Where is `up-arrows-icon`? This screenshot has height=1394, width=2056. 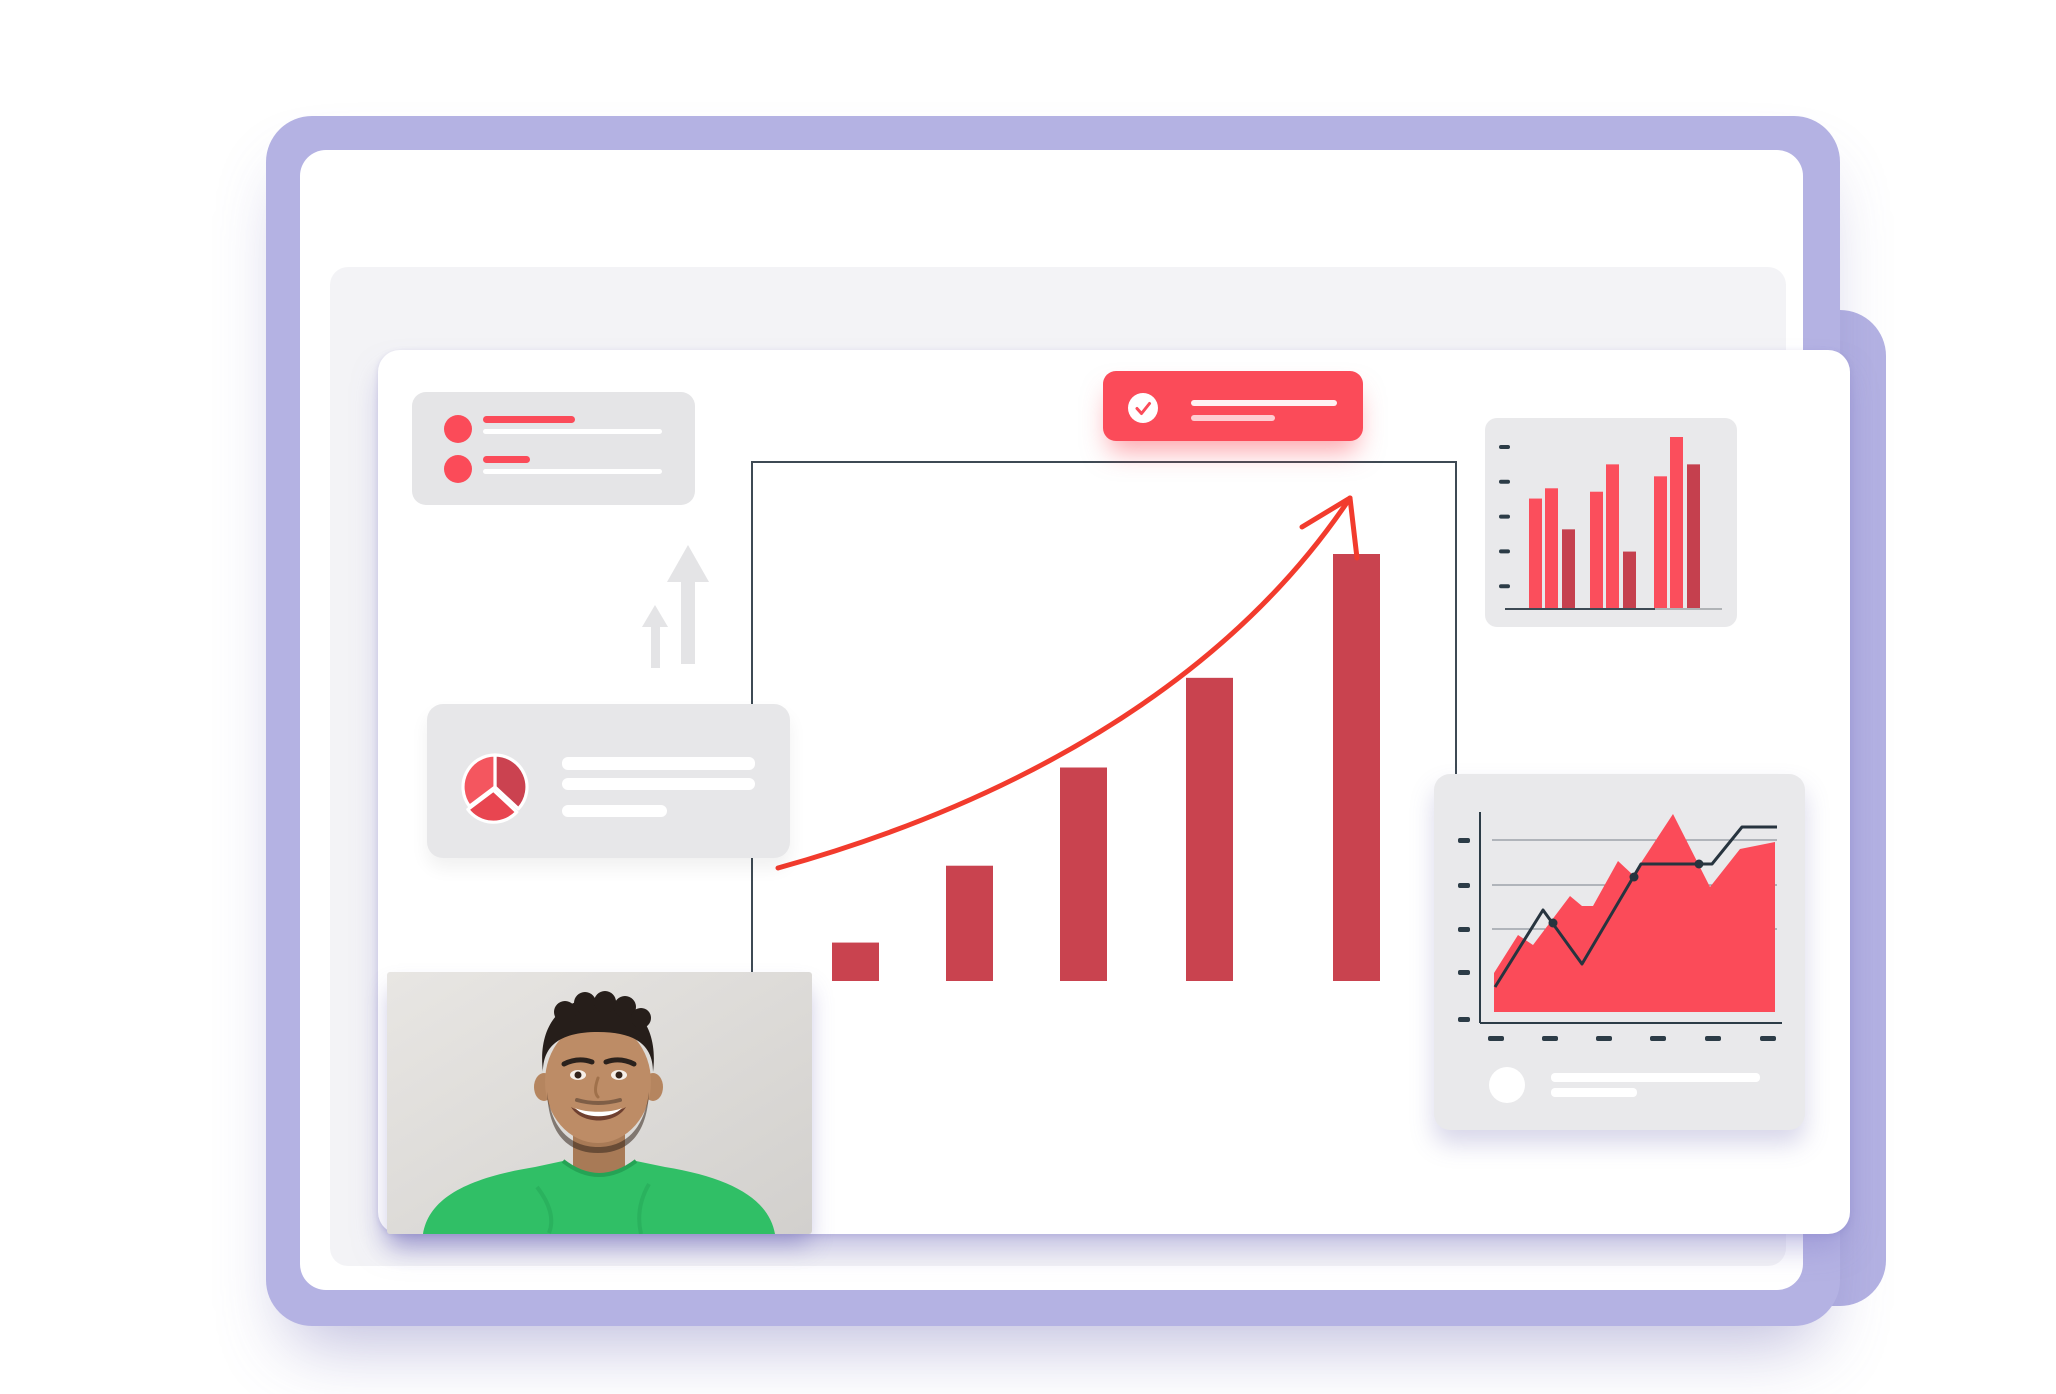 up-arrows-icon is located at coordinates (675, 606).